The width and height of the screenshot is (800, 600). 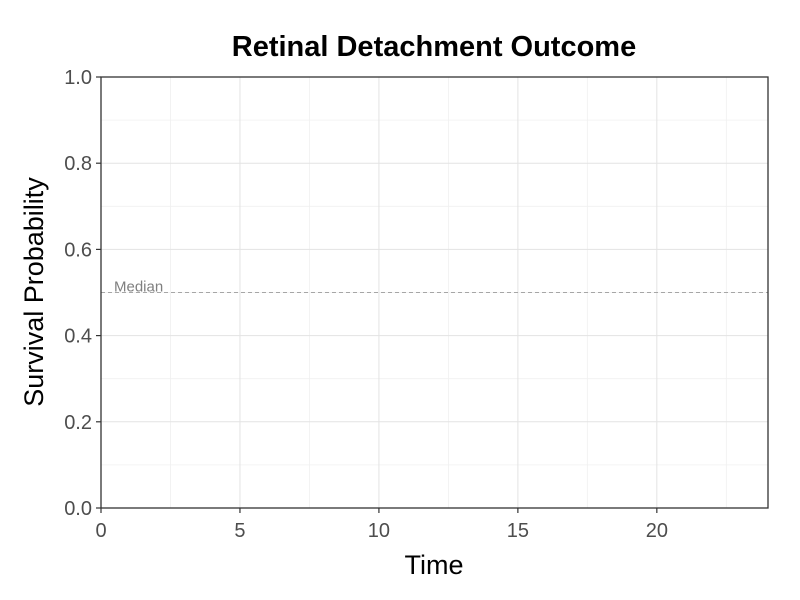 What do you see at coordinates (434, 565) in the screenshot?
I see `x-axis-label: Time` at bounding box center [434, 565].